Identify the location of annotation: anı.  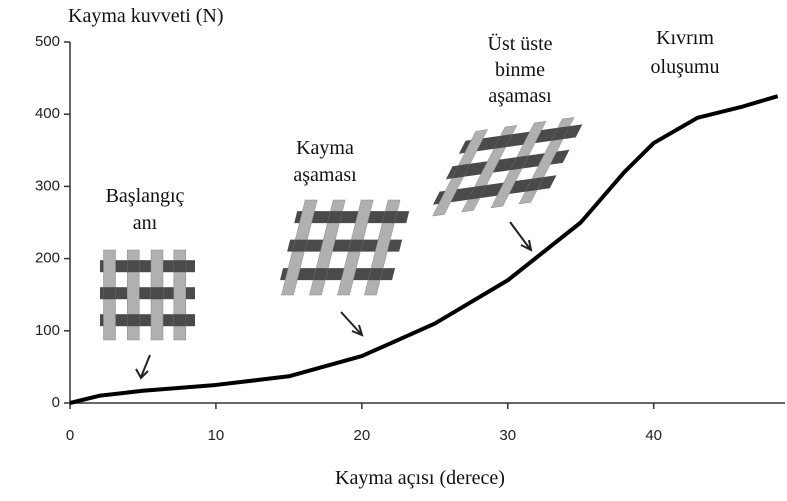
(145, 223).